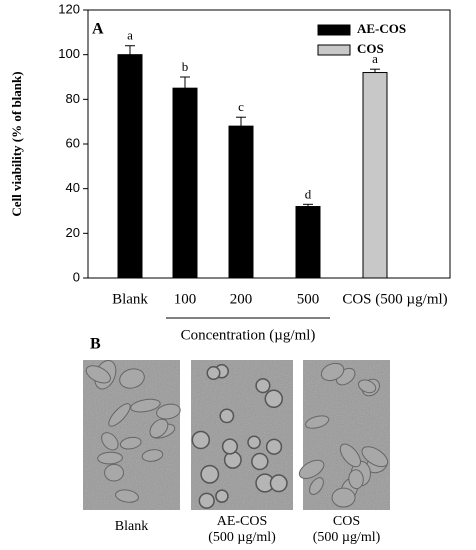 The height and width of the screenshot is (550, 476). I want to click on significance-label: b, so click(185, 66).